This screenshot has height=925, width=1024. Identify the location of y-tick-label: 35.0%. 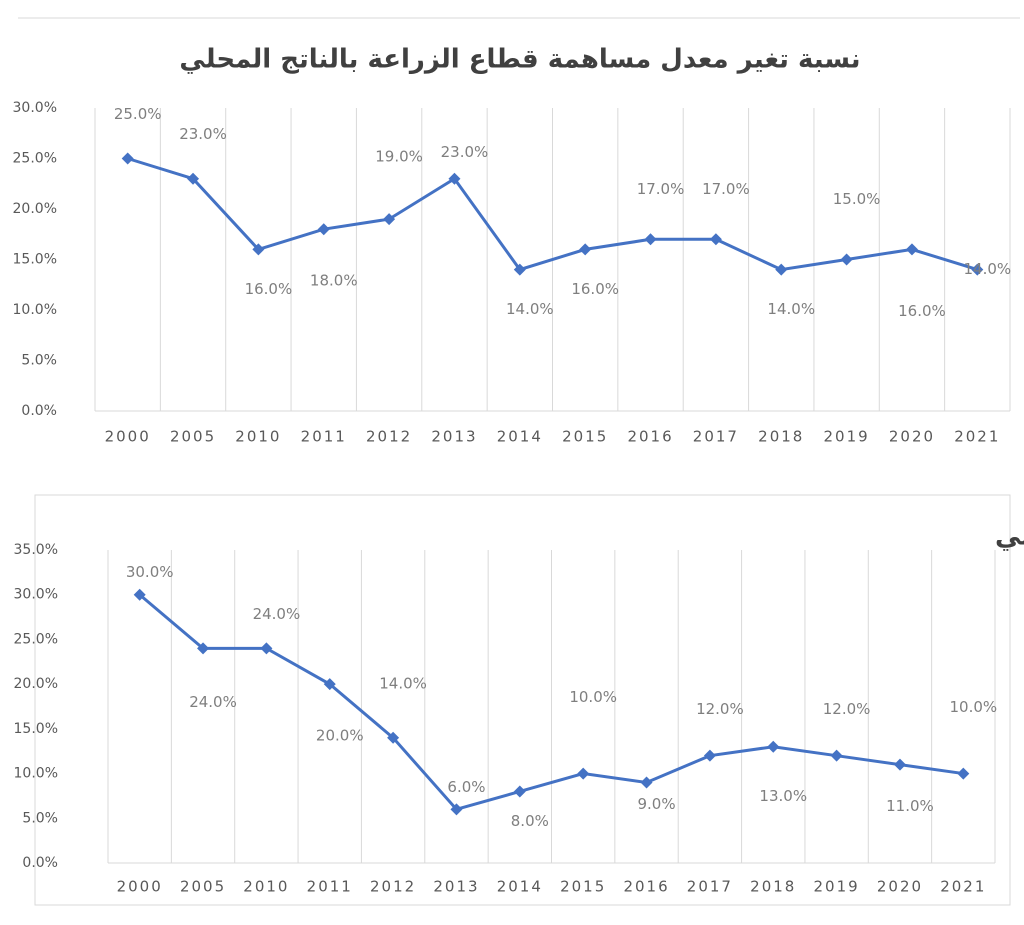
(36, 550).